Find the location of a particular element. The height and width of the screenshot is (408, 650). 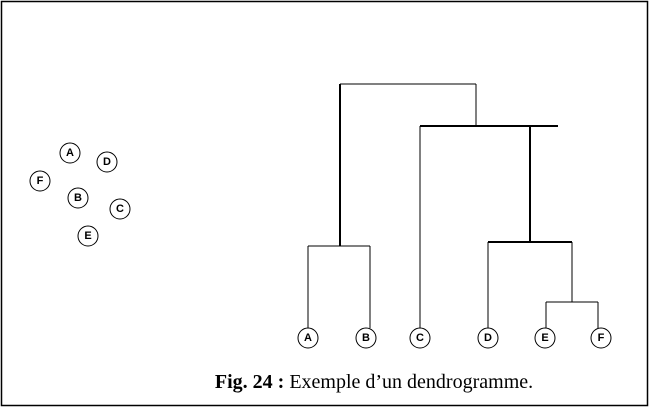

caption-label: Fig. 24 : is located at coordinates (249, 382).